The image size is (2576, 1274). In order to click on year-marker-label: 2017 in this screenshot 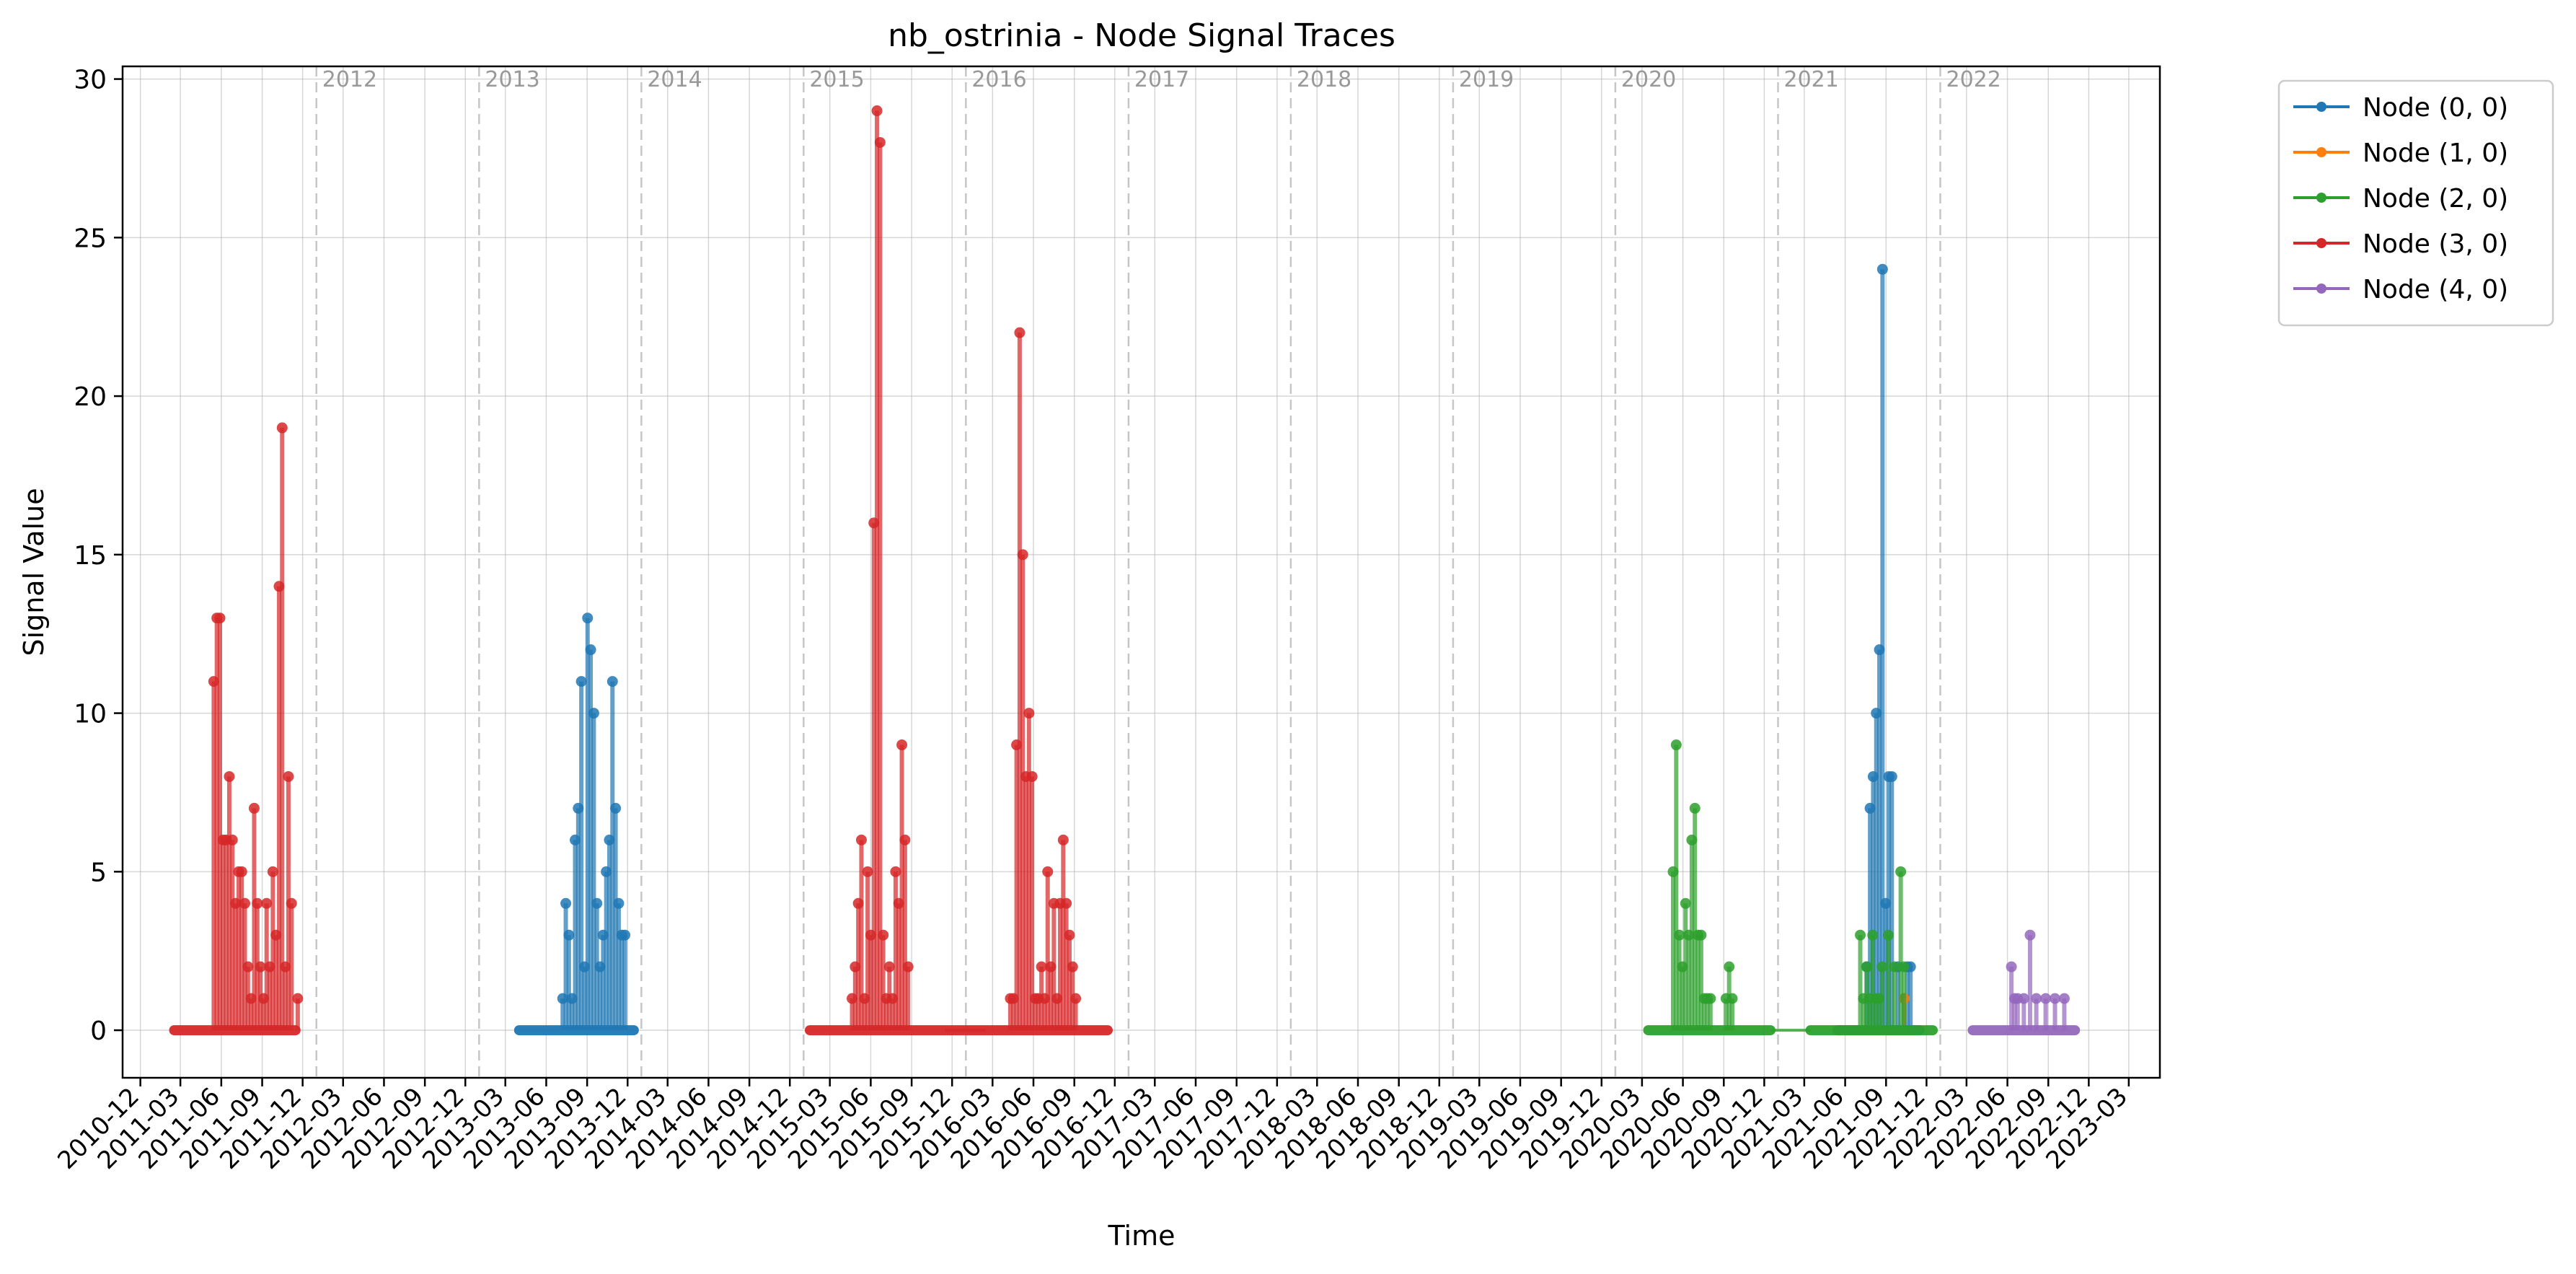, I will do `click(1161, 79)`.